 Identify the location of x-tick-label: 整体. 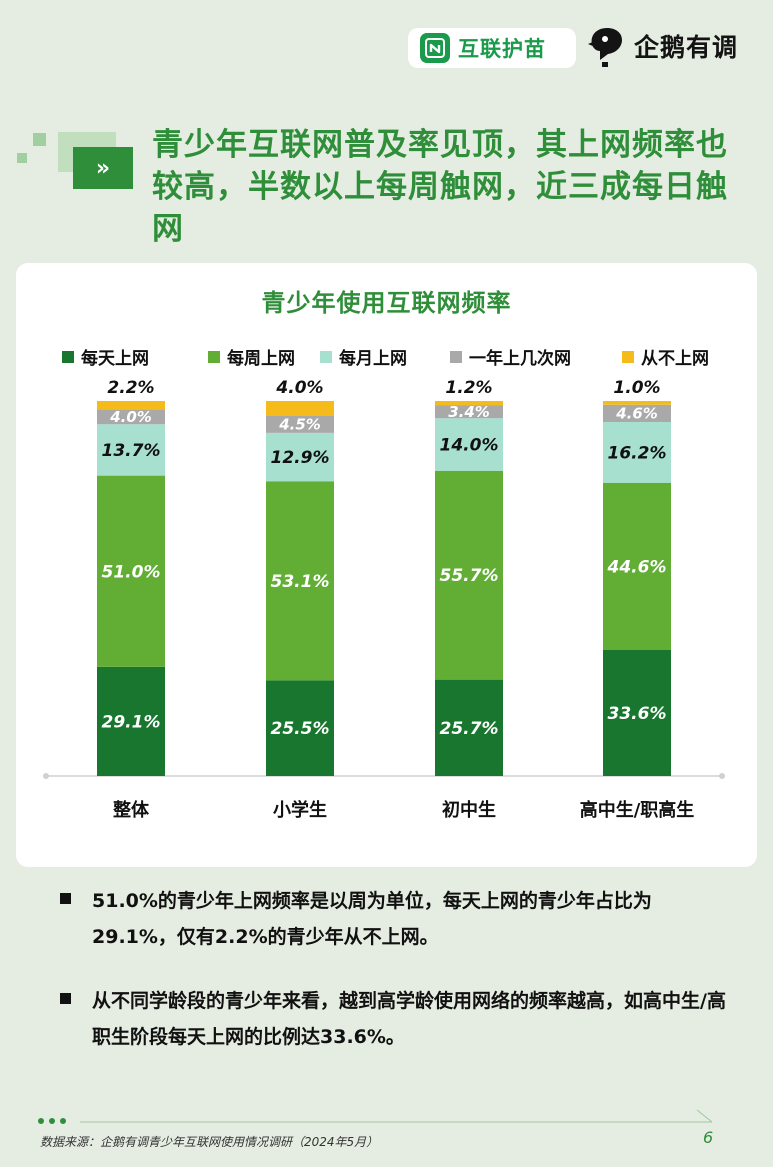
(131, 810).